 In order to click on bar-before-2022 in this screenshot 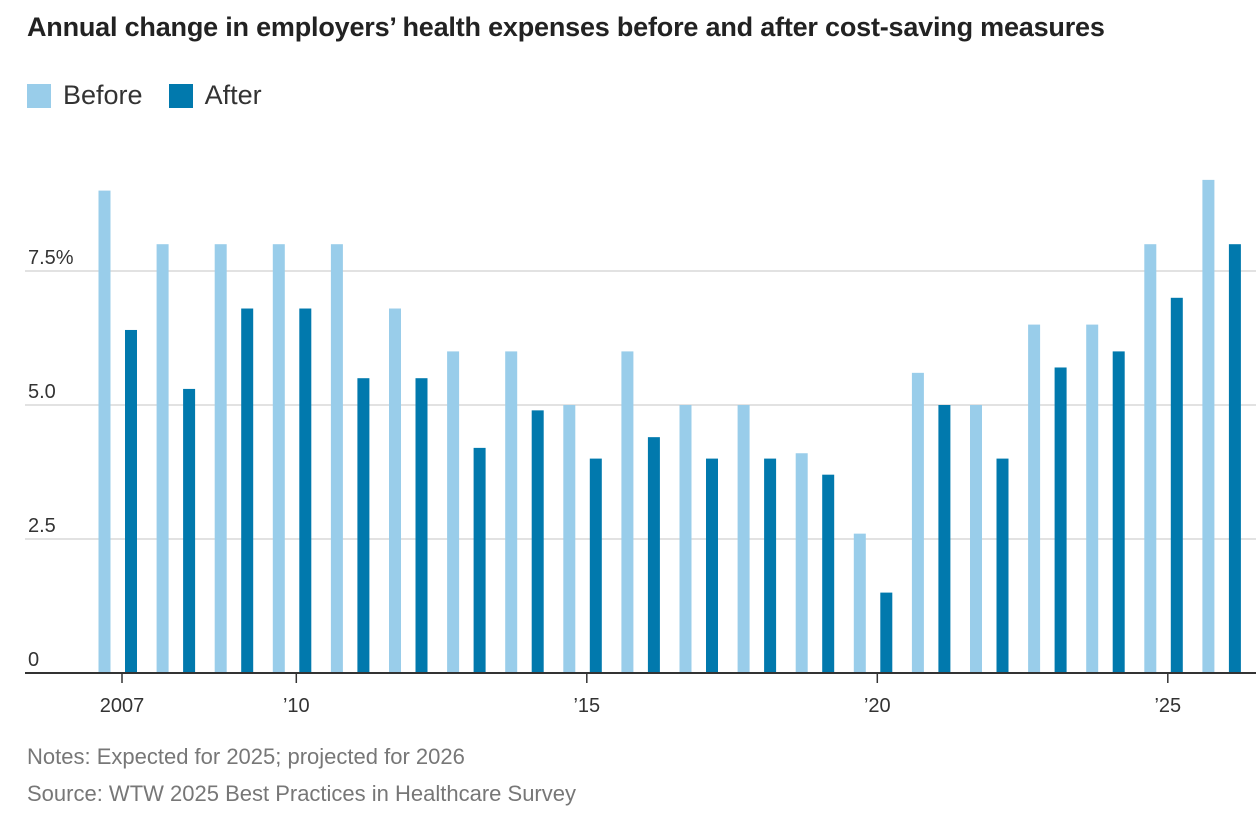, I will do `click(976, 539)`.